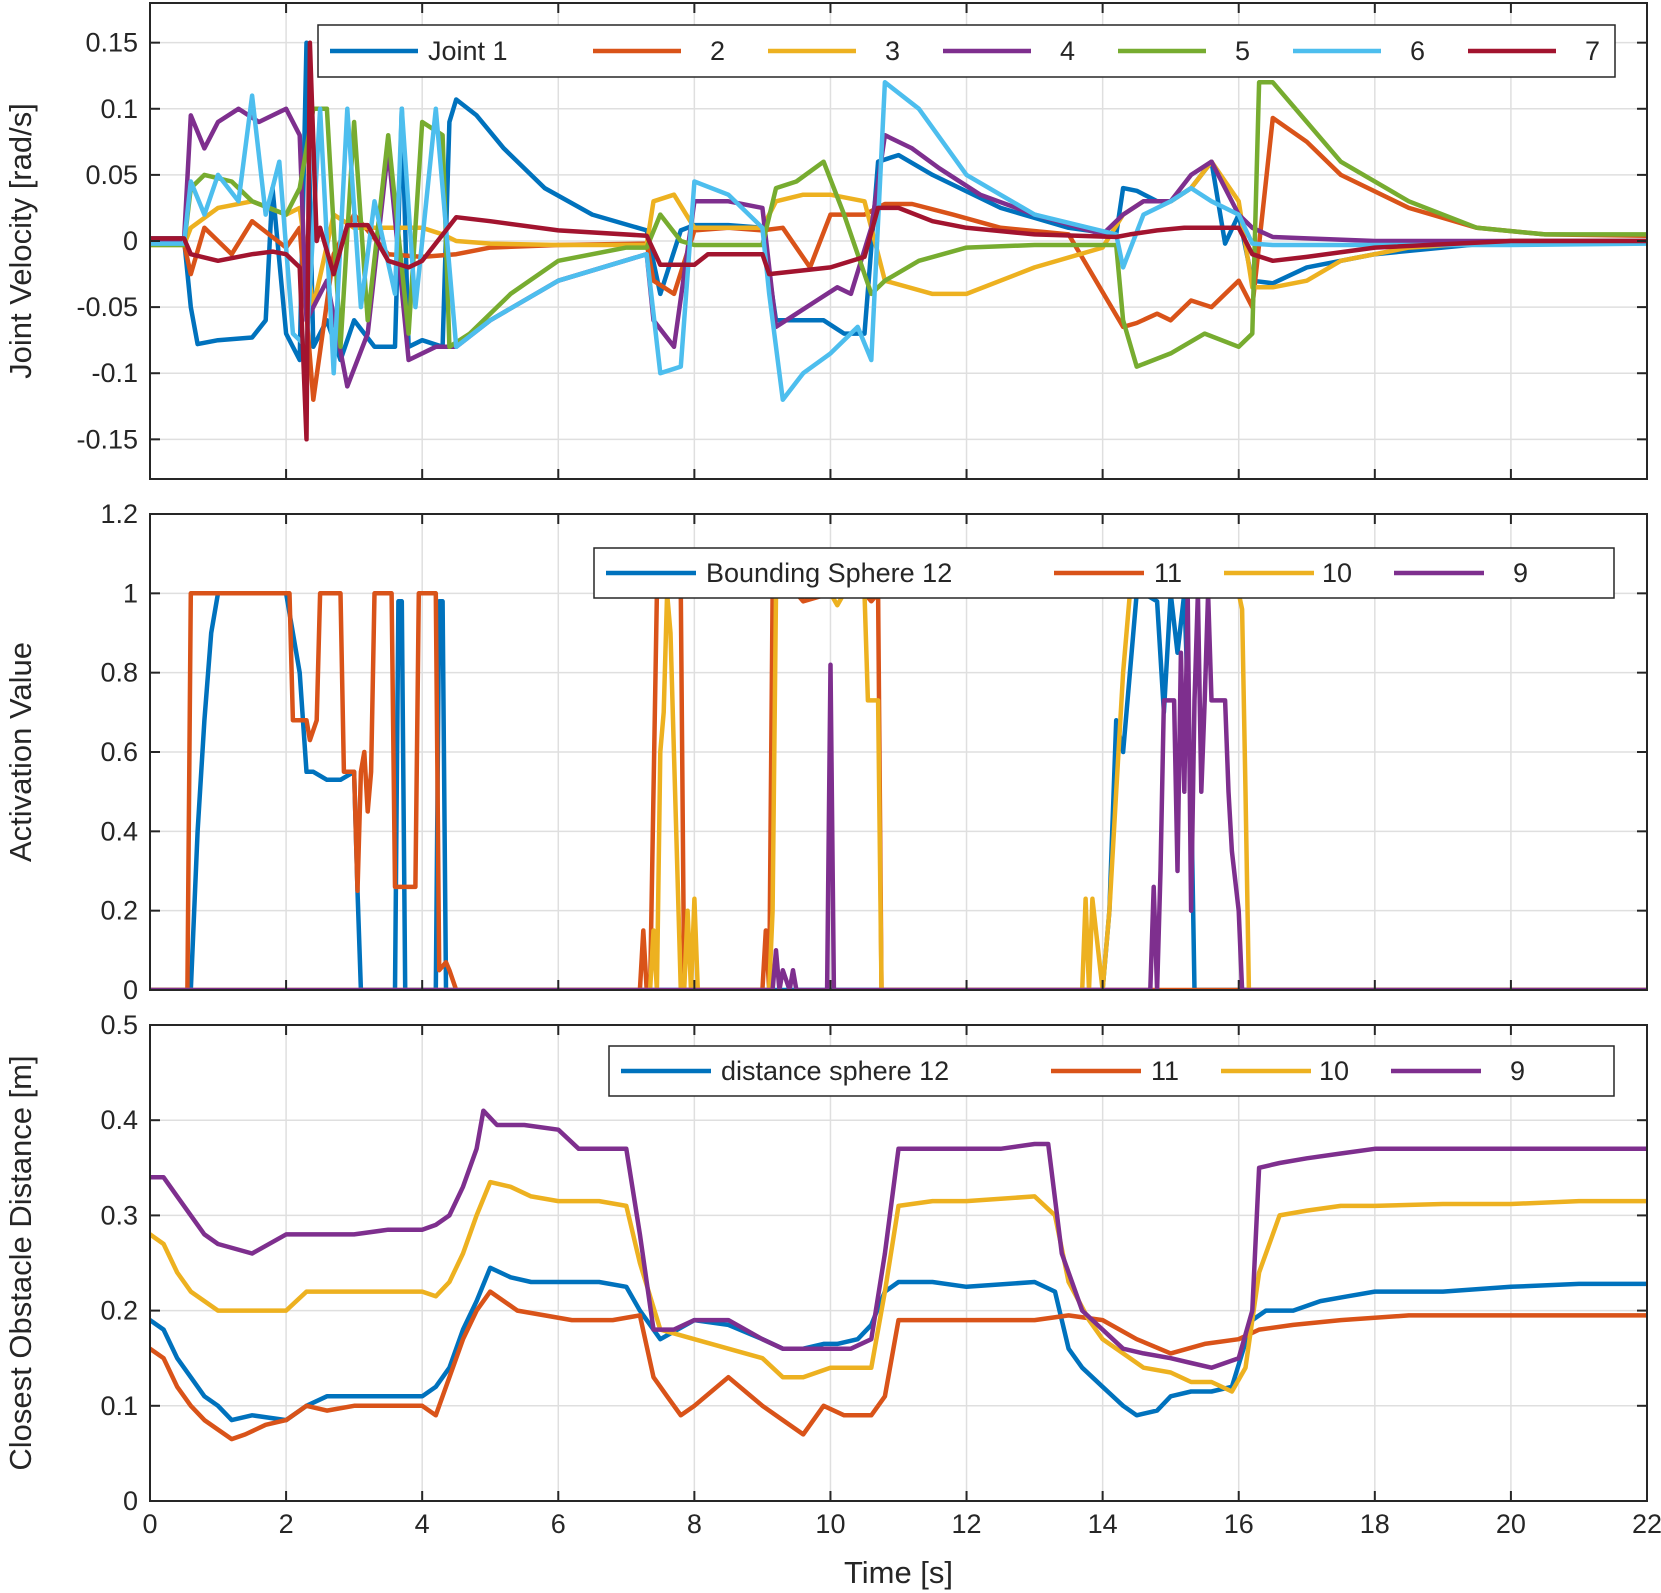  What do you see at coordinates (119, 1215) in the screenshot?
I see `y-tick-label: 0.3` at bounding box center [119, 1215].